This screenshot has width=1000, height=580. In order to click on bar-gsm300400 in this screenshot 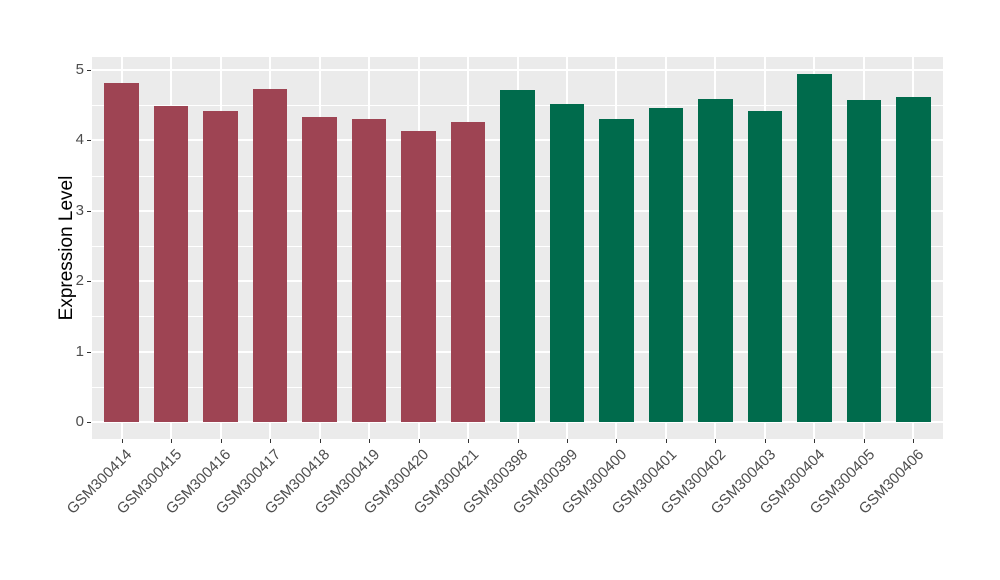, I will do `click(616, 270)`.